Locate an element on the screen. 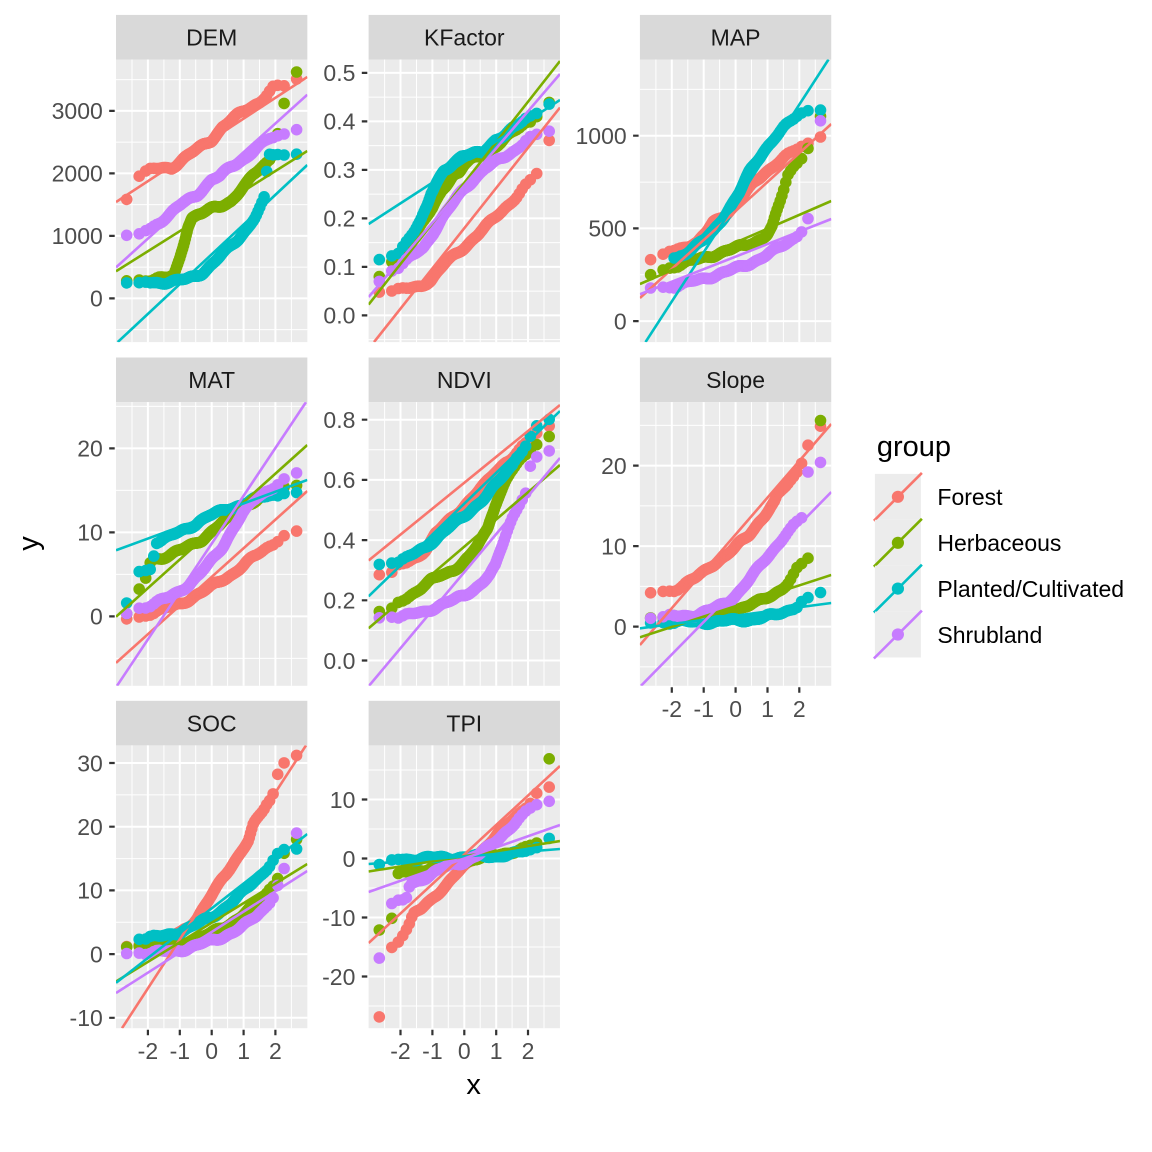 The width and height of the screenshot is (1152, 1152). svg-text: Shrubland is located at coordinates (989, 635).